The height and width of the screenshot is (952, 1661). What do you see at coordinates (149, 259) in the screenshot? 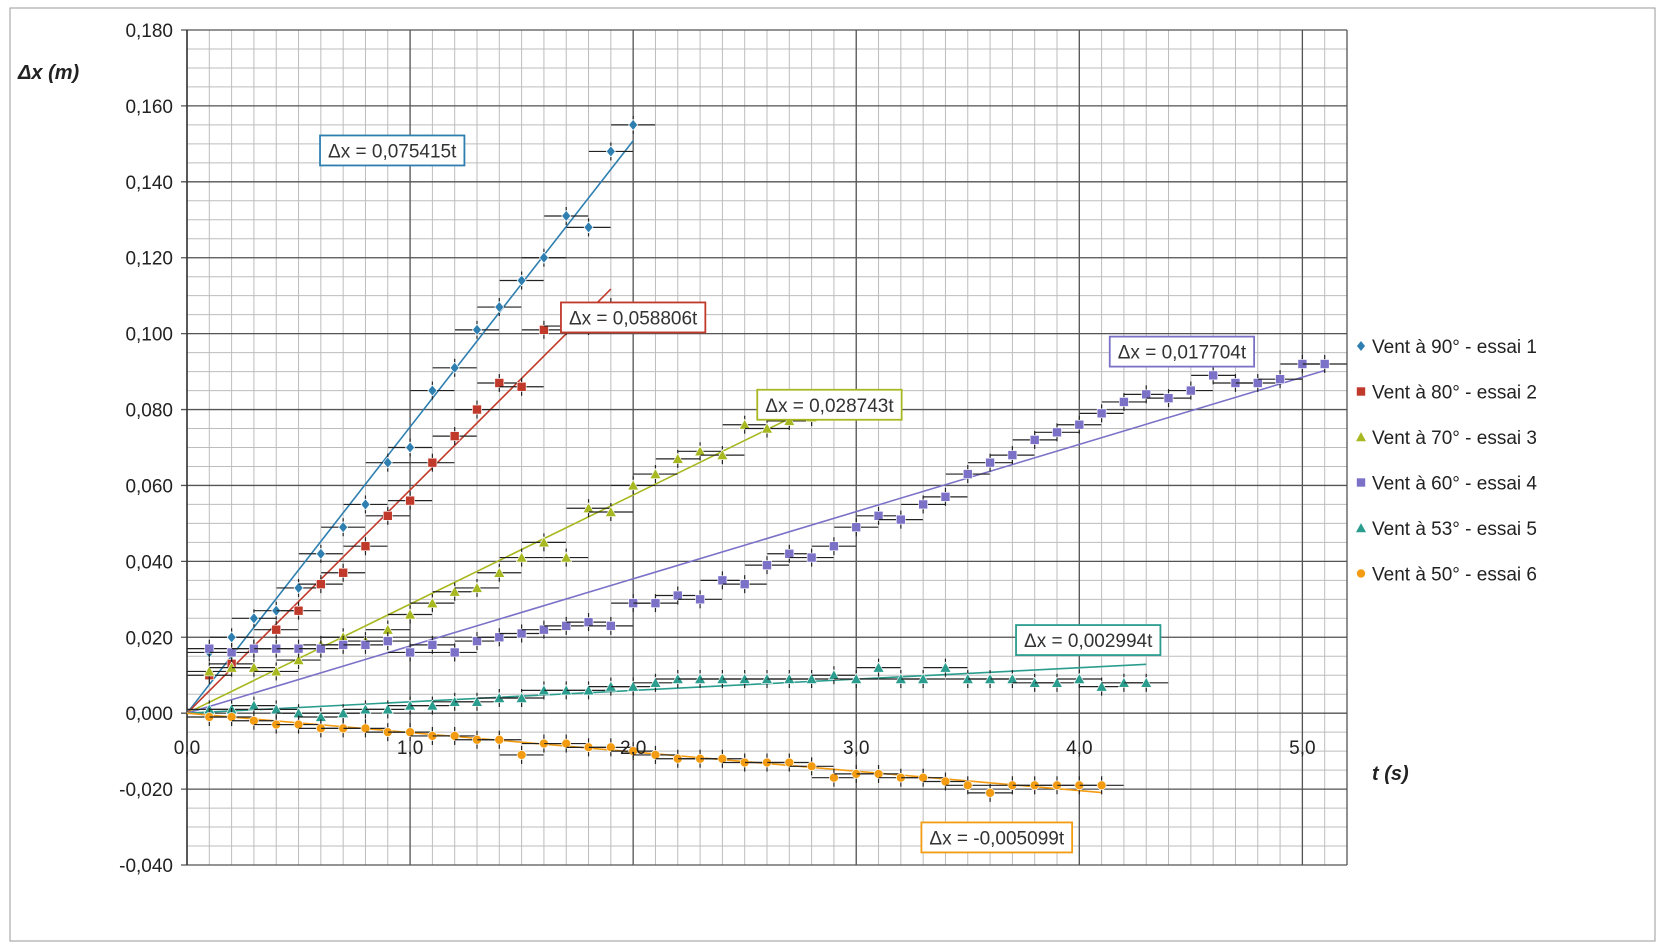
I see `y-tick-label: 0,120` at bounding box center [149, 259].